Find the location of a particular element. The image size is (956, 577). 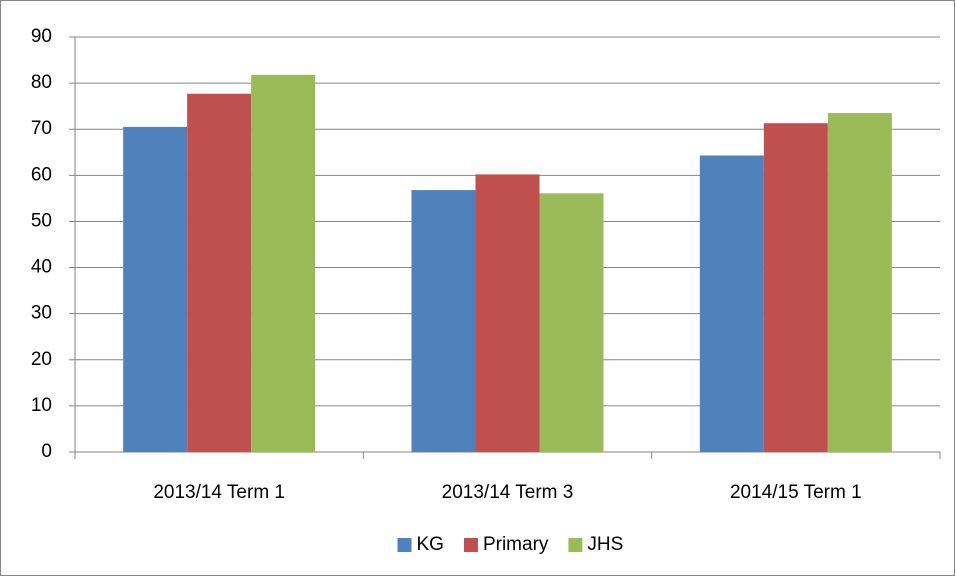

y-tick-label: 50 is located at coordinates (41, 220).